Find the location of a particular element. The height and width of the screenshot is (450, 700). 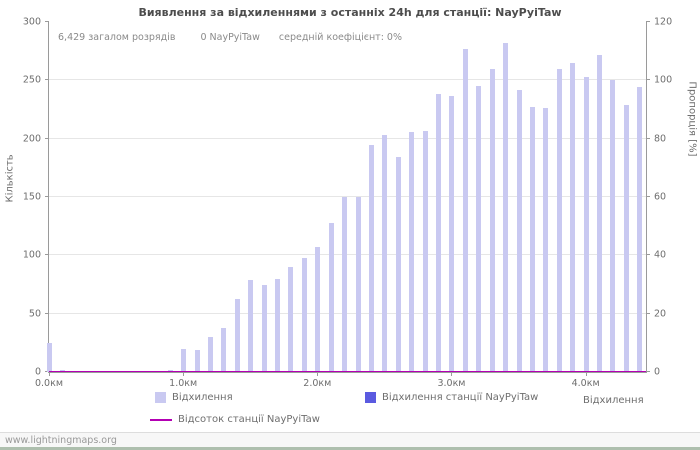

legend-item-station-deviations: Відхилення станції NayPyiTaw is located at coordinates (451, 397).